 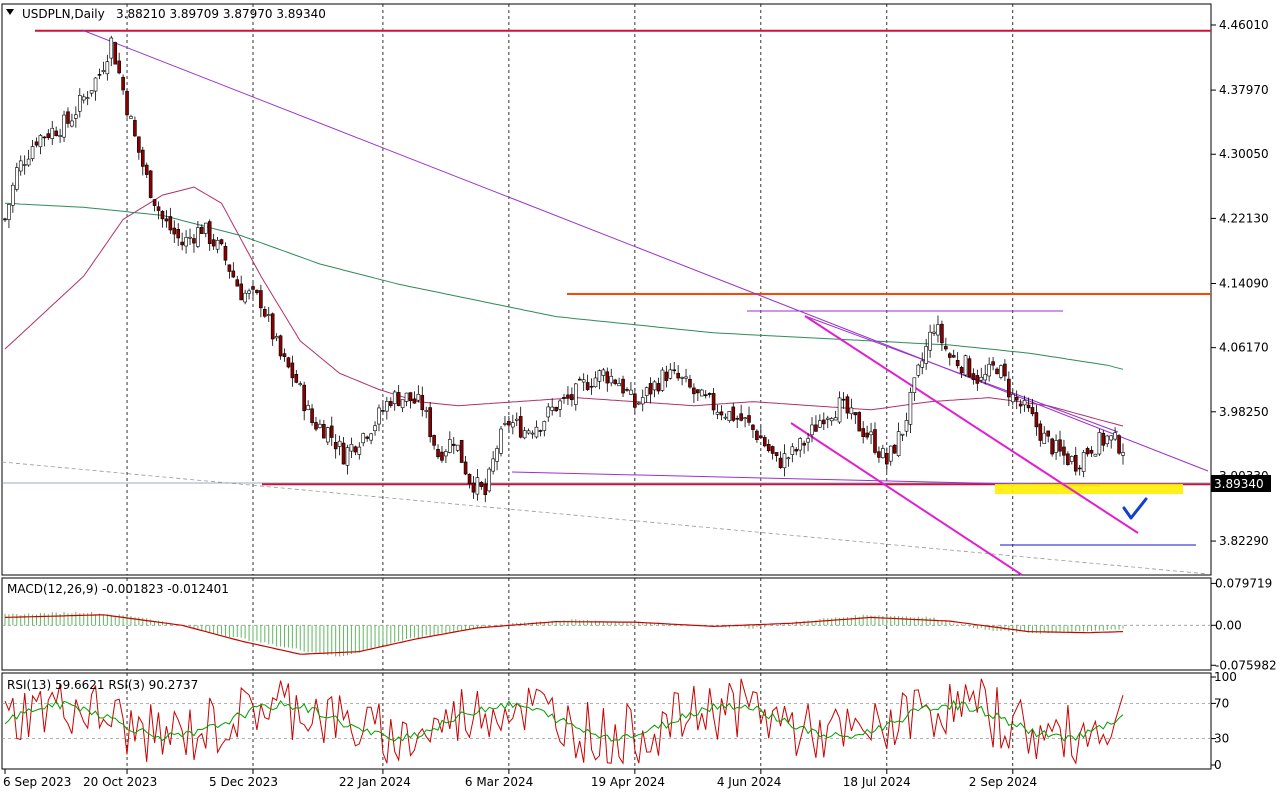 I want to click on channel-lower-line, so click(x=906, y=499).